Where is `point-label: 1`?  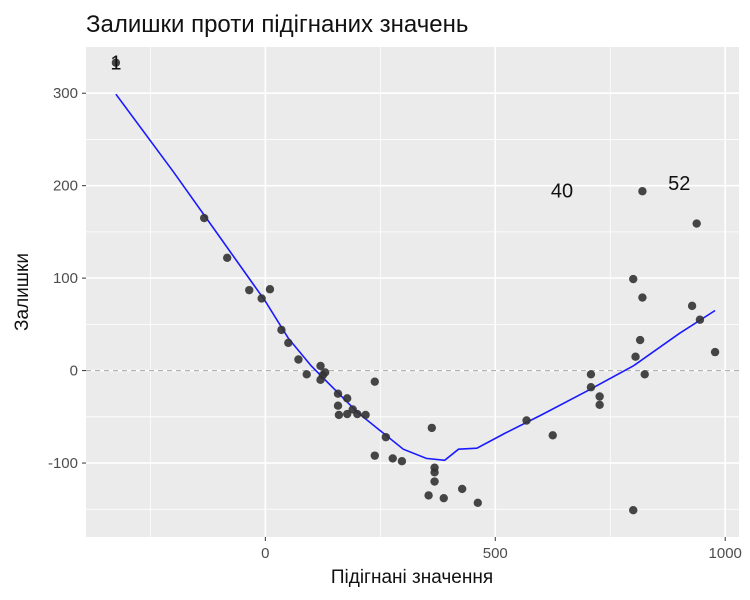
point-label: 1 is located at coordinates (115, 64).